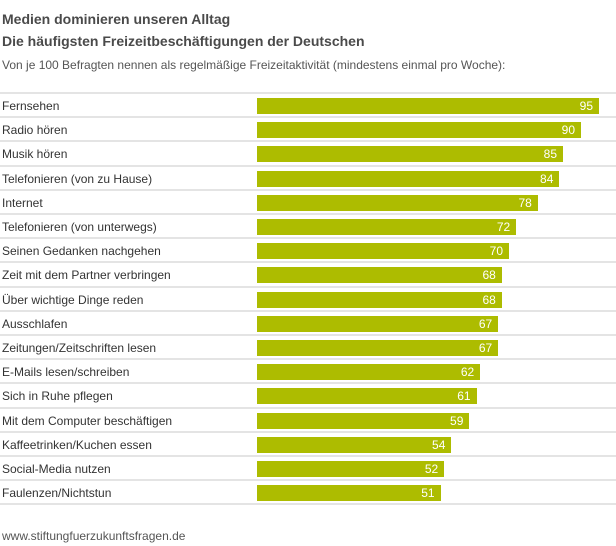  Describe the element at coordinates (116, 19) in the screenshot. I see `chart-title: Medien dominieren unseren Alltag` at that location.